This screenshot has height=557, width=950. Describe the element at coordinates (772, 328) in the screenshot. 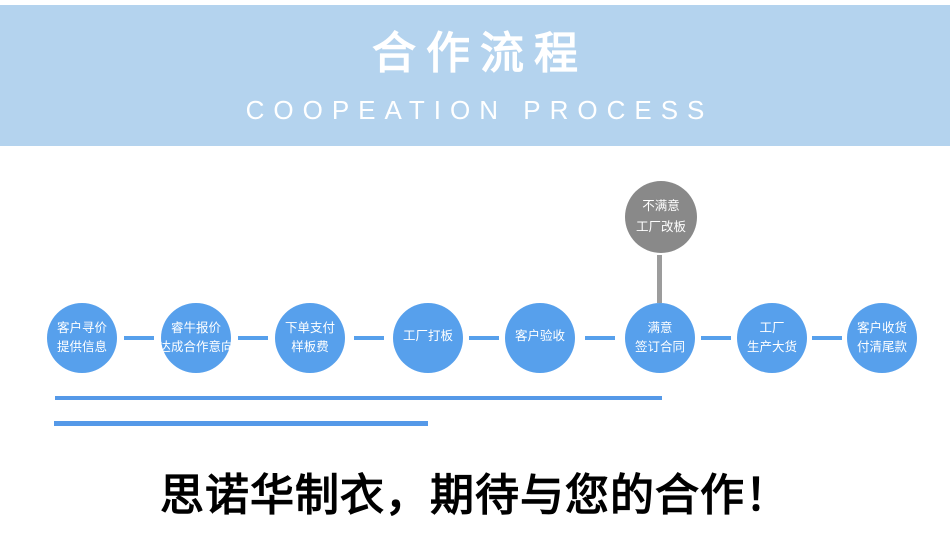

I see `flow-step-label: 工厂` at that location.